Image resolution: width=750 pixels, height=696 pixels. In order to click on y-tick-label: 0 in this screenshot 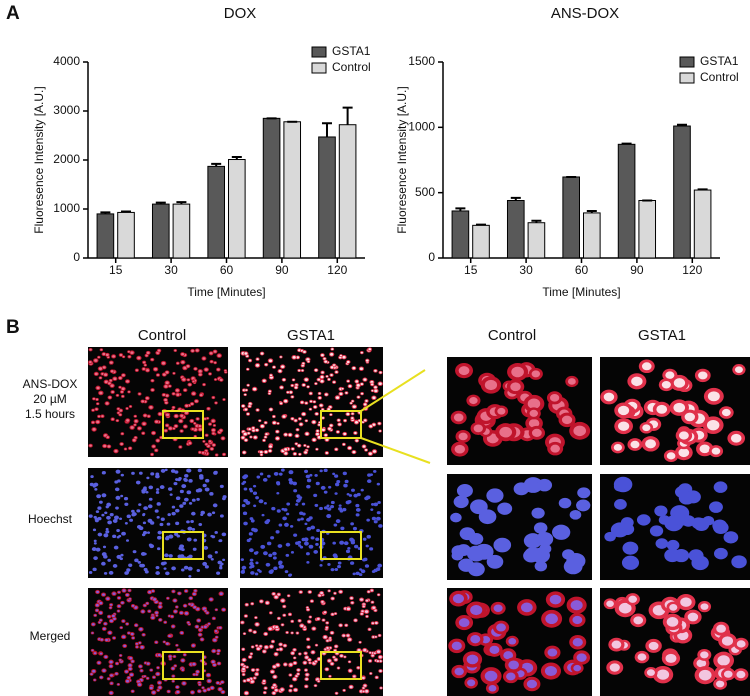, I will do `click(431, 257)`.